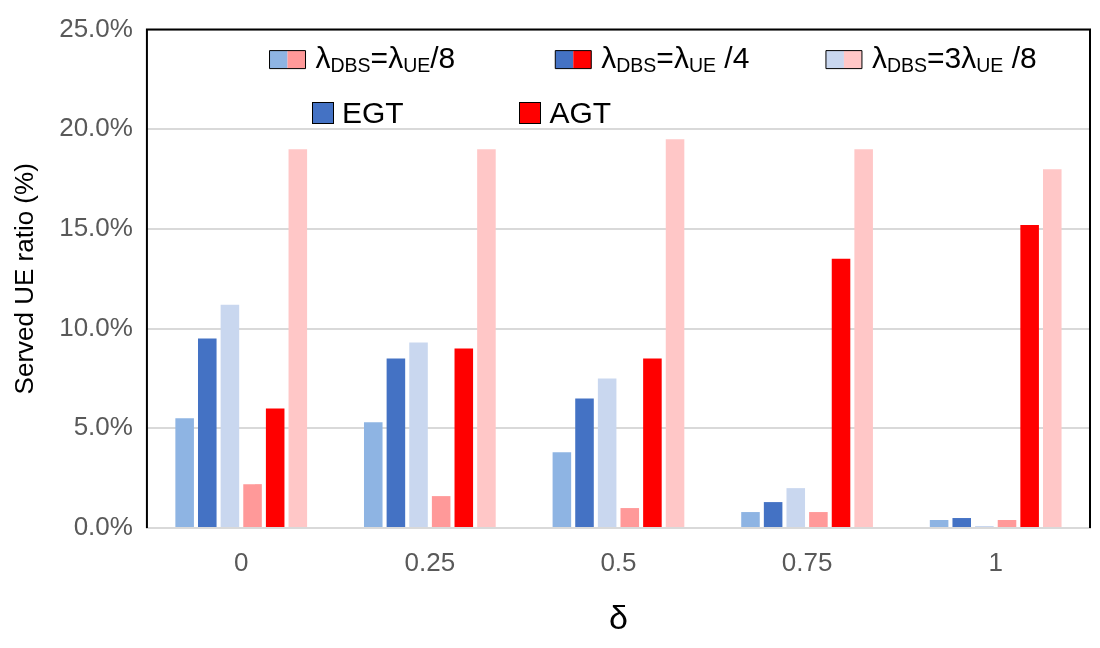 This screenshot has width=1100, height=648. Describe the element at coordinates (103, 426) in the screenshot. I see `y-tick-label: 5.0%` at that location.